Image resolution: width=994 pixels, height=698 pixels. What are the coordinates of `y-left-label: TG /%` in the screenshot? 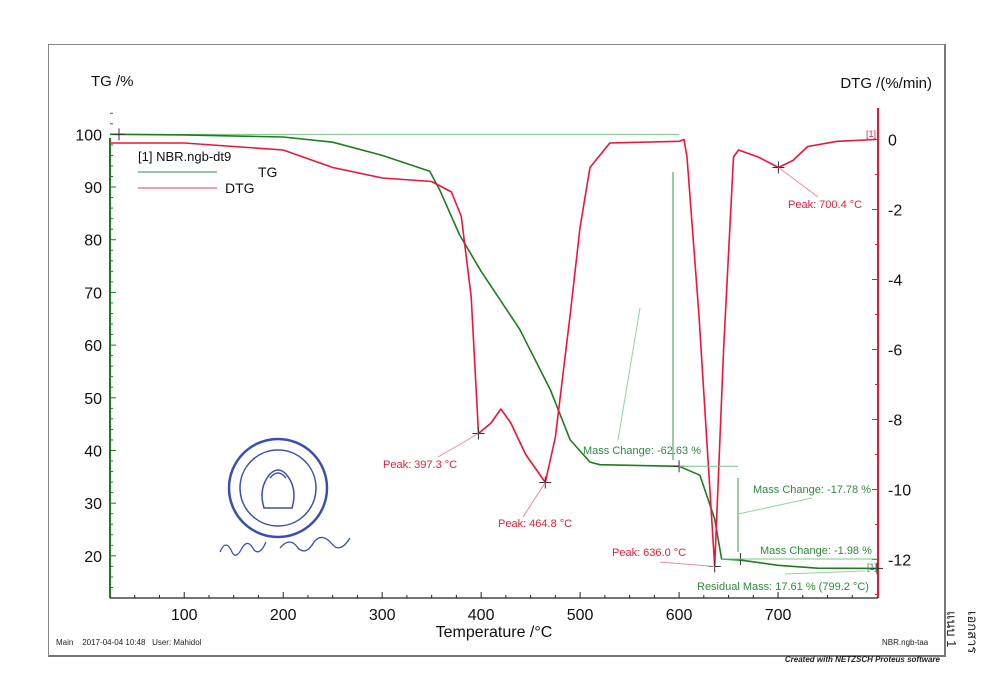 It's located at (112, 81).